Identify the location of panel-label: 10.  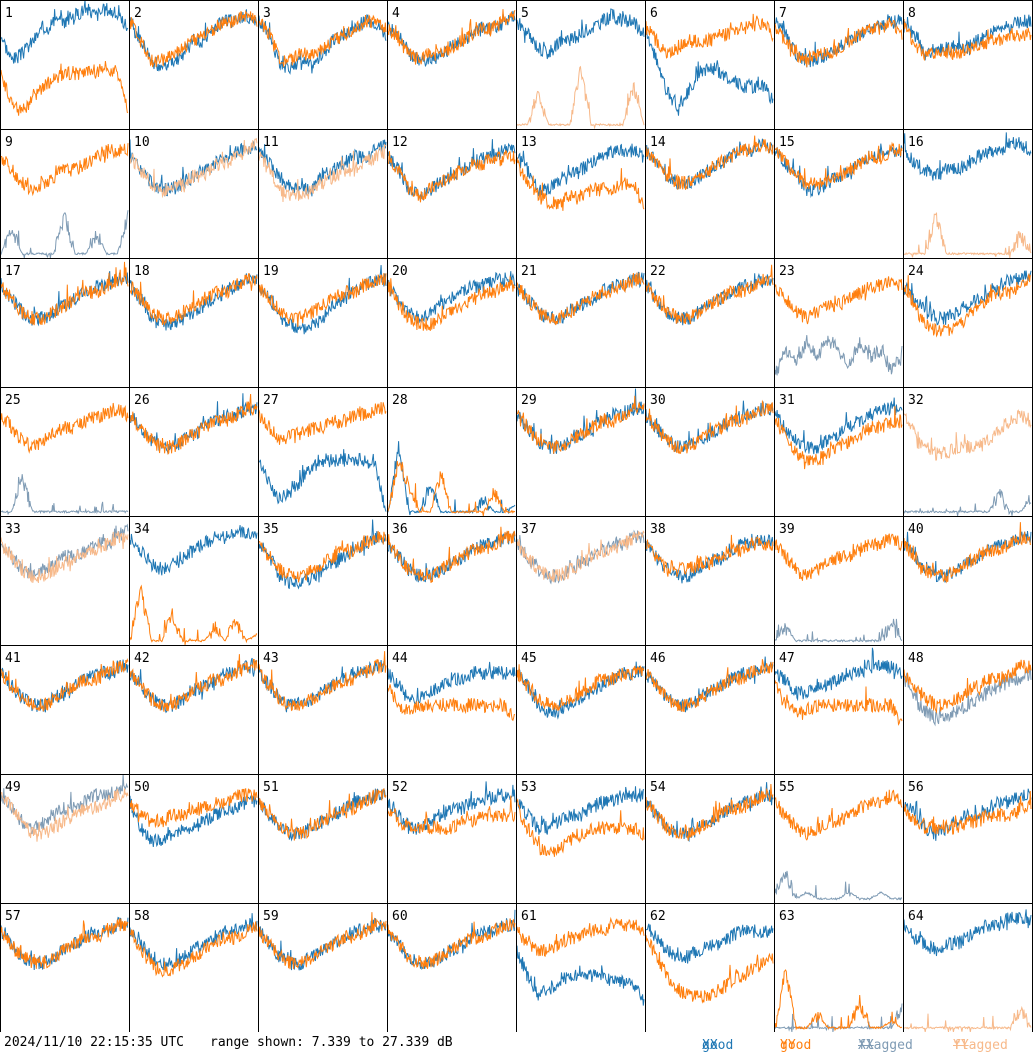
(142, 142).